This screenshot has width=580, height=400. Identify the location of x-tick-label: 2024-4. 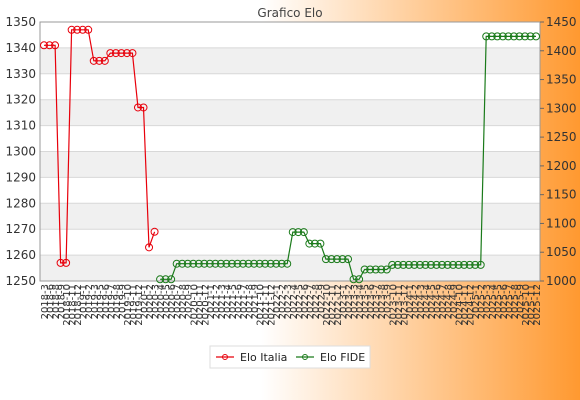
(426, 301).